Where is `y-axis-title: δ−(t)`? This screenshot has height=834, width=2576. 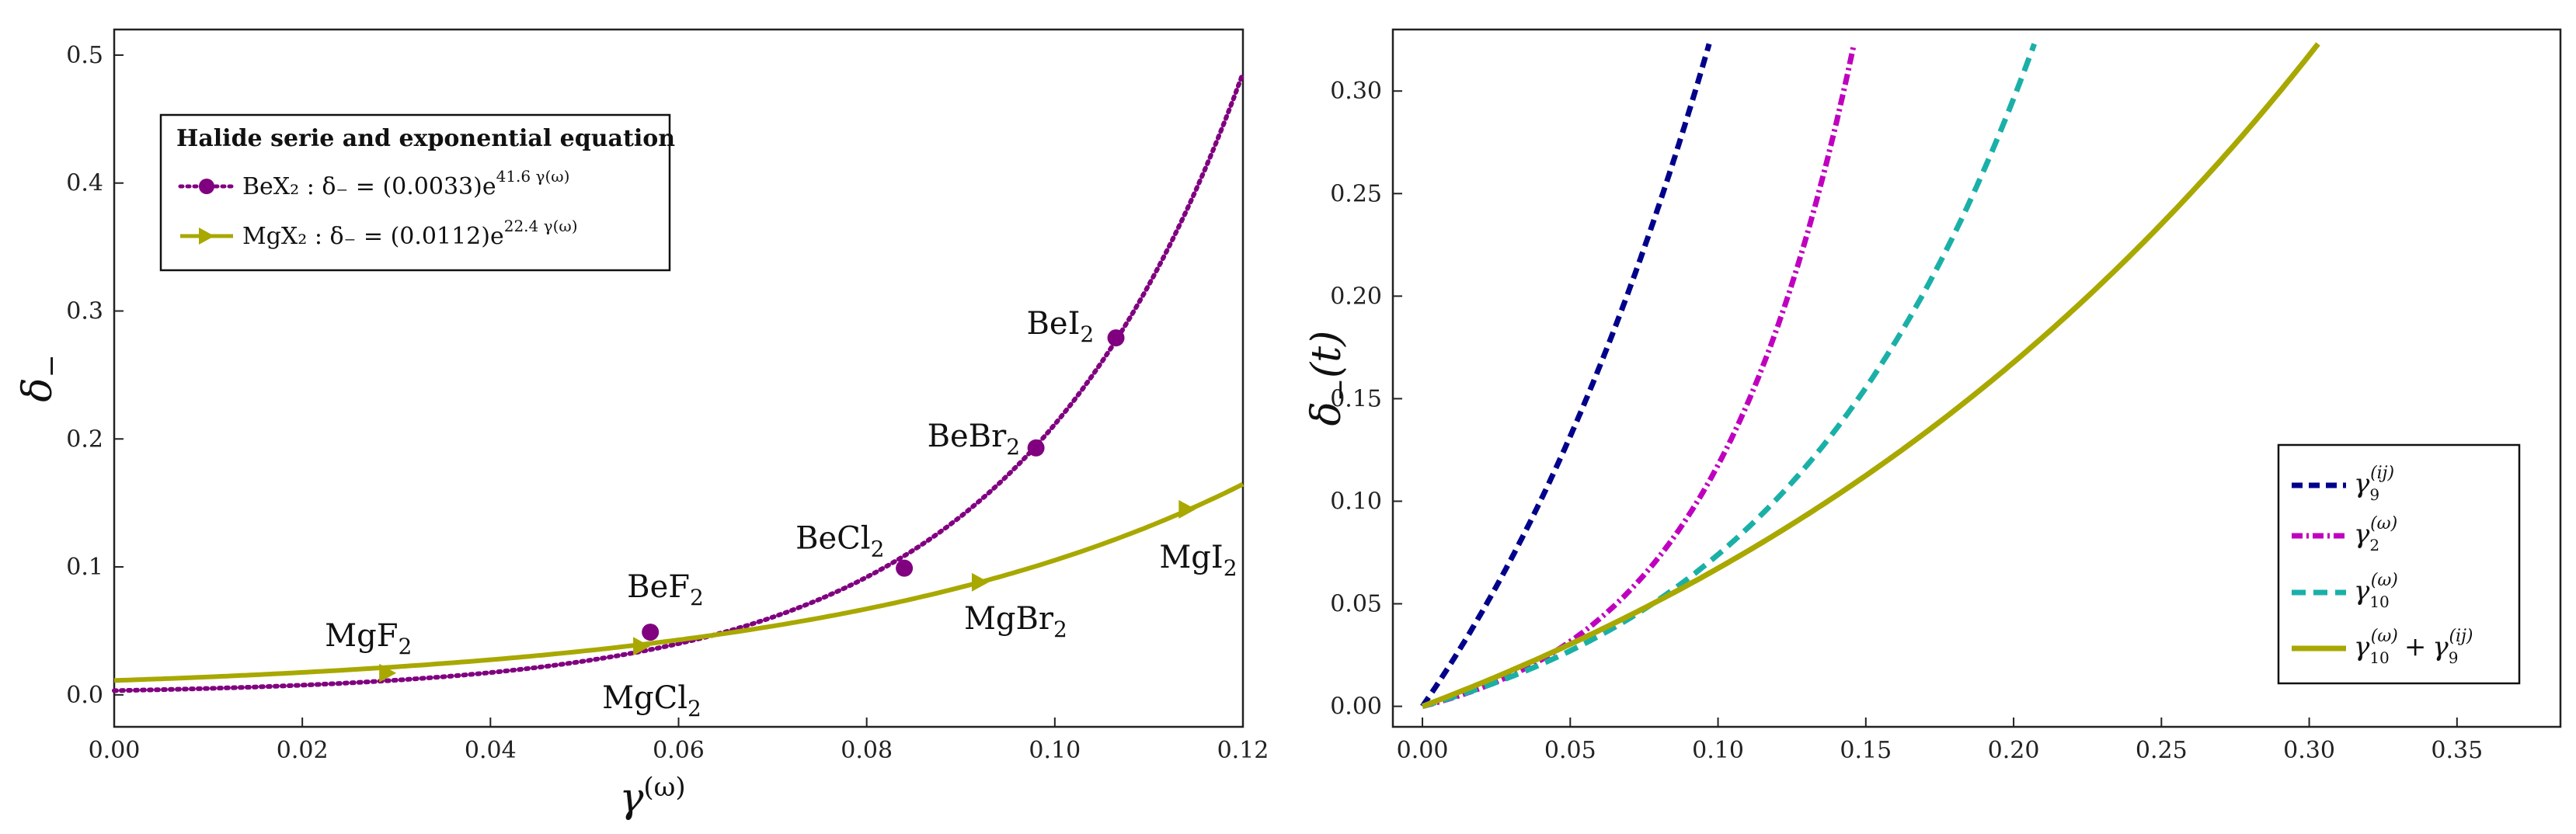
y-axis-title: δ−(t) is located at coordinates (1330, 378).